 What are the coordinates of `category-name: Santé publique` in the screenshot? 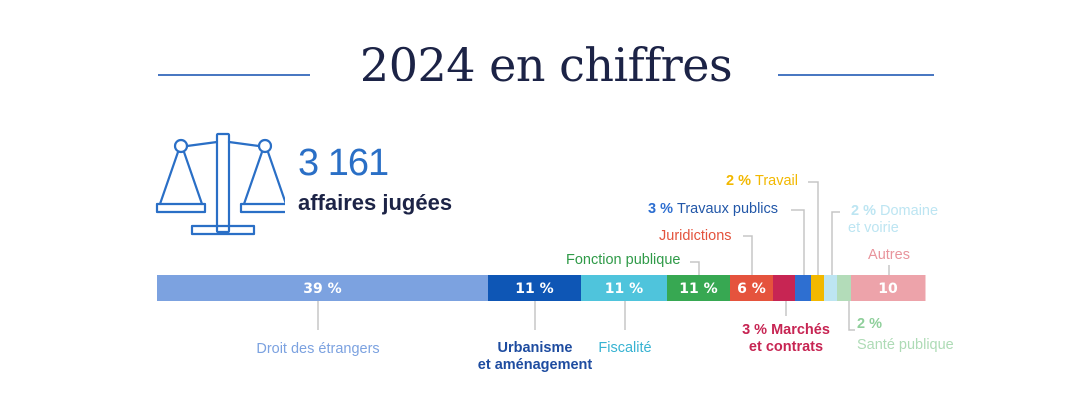 It's located at (905, 345).